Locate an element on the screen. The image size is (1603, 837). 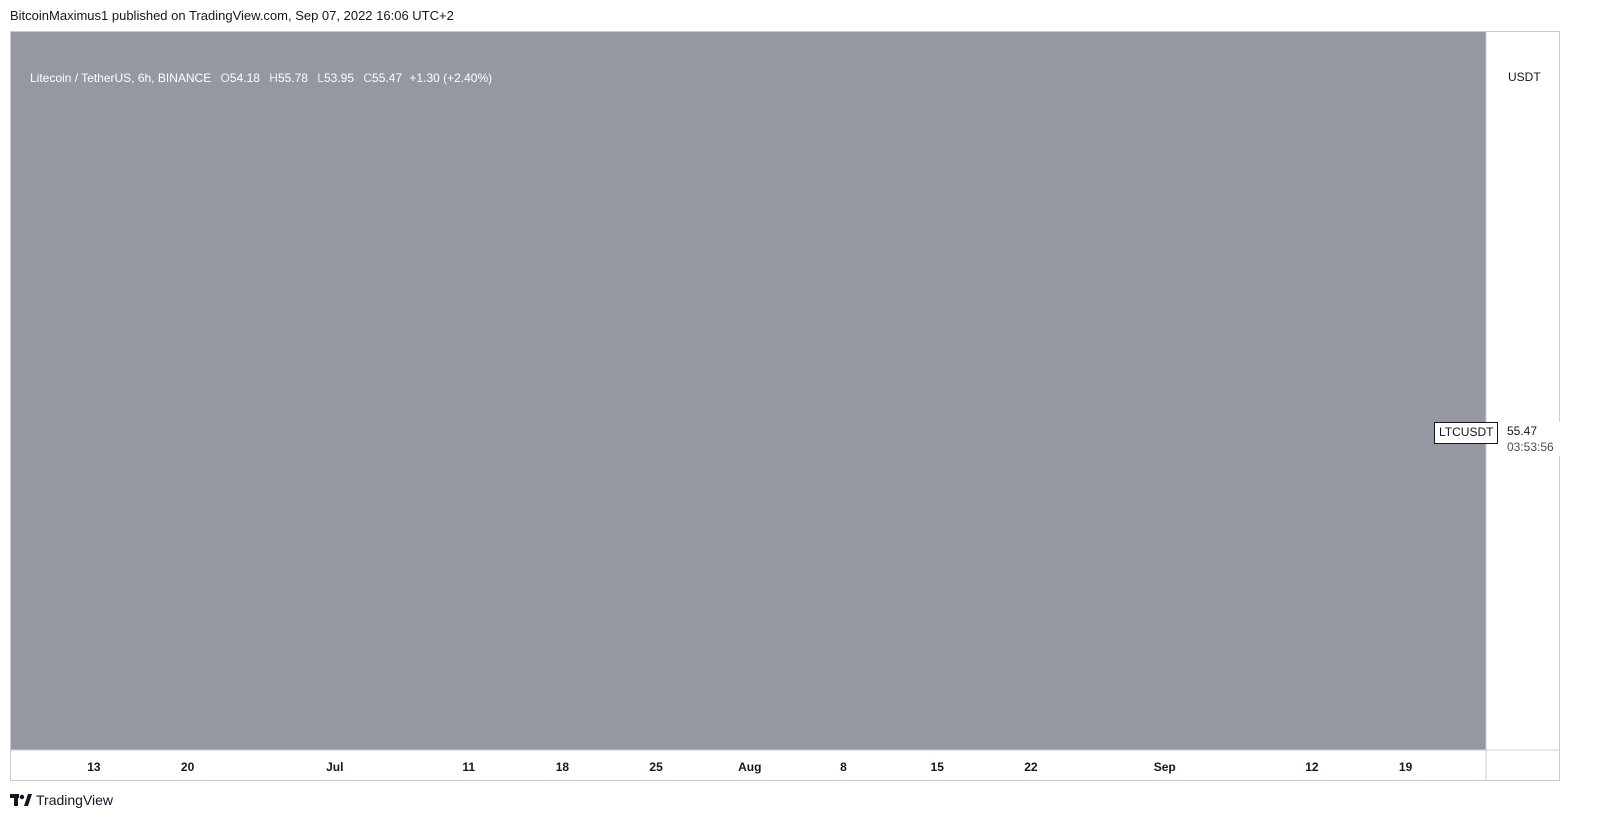
time-tick-label: 25 is located at coordinates (656, 767).